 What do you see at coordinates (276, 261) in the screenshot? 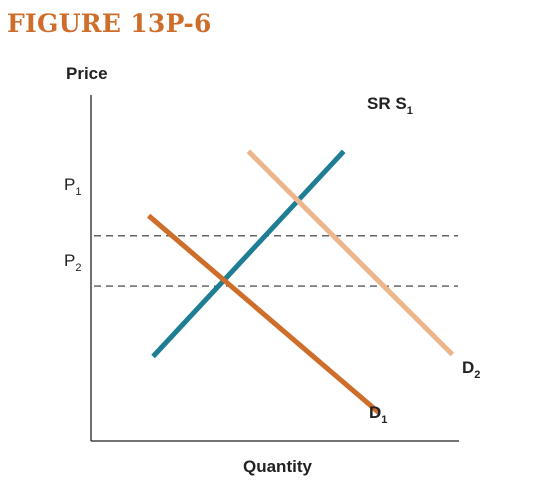
I see `reference-lines` at bounding box center [276, 261].